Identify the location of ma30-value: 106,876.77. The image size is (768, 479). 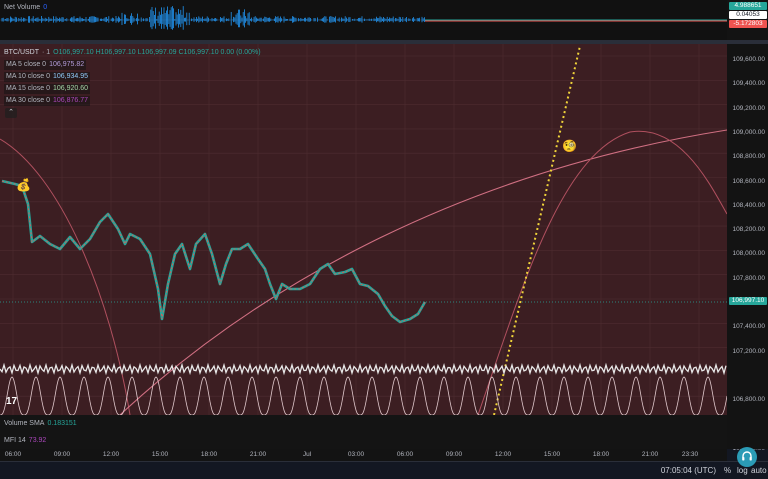
(70, 100).